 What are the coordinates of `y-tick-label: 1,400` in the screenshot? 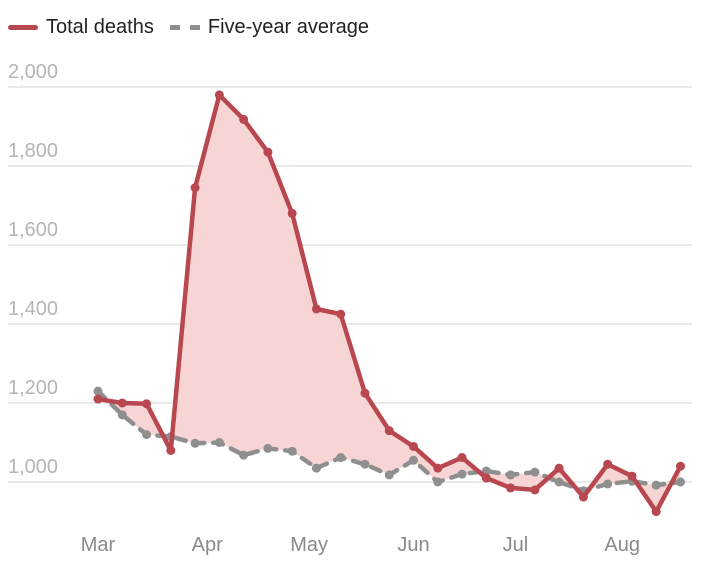 It's located at (33, 309).